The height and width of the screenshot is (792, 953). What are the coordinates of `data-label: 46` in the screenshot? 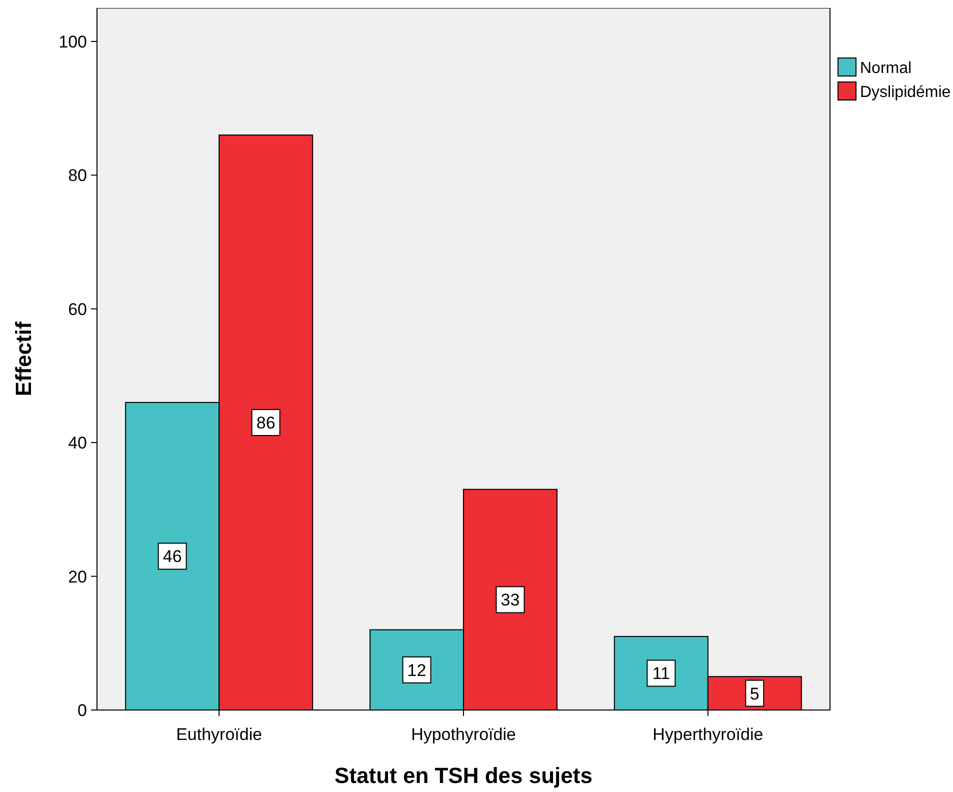 It's located at (172, 556).